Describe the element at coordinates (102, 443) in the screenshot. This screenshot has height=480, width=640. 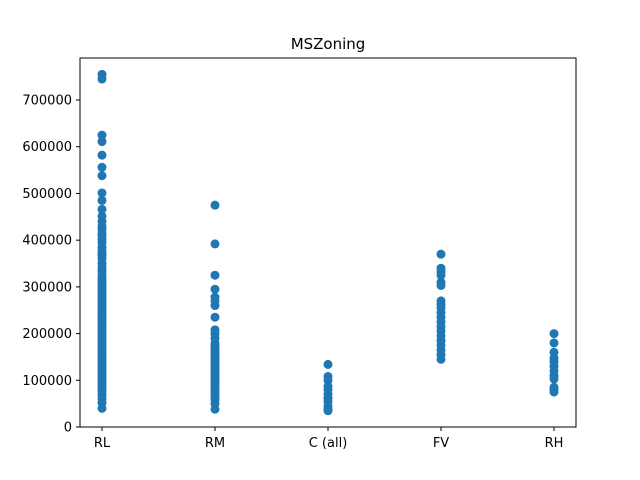
I see `x-tick-label: RL` at that location.